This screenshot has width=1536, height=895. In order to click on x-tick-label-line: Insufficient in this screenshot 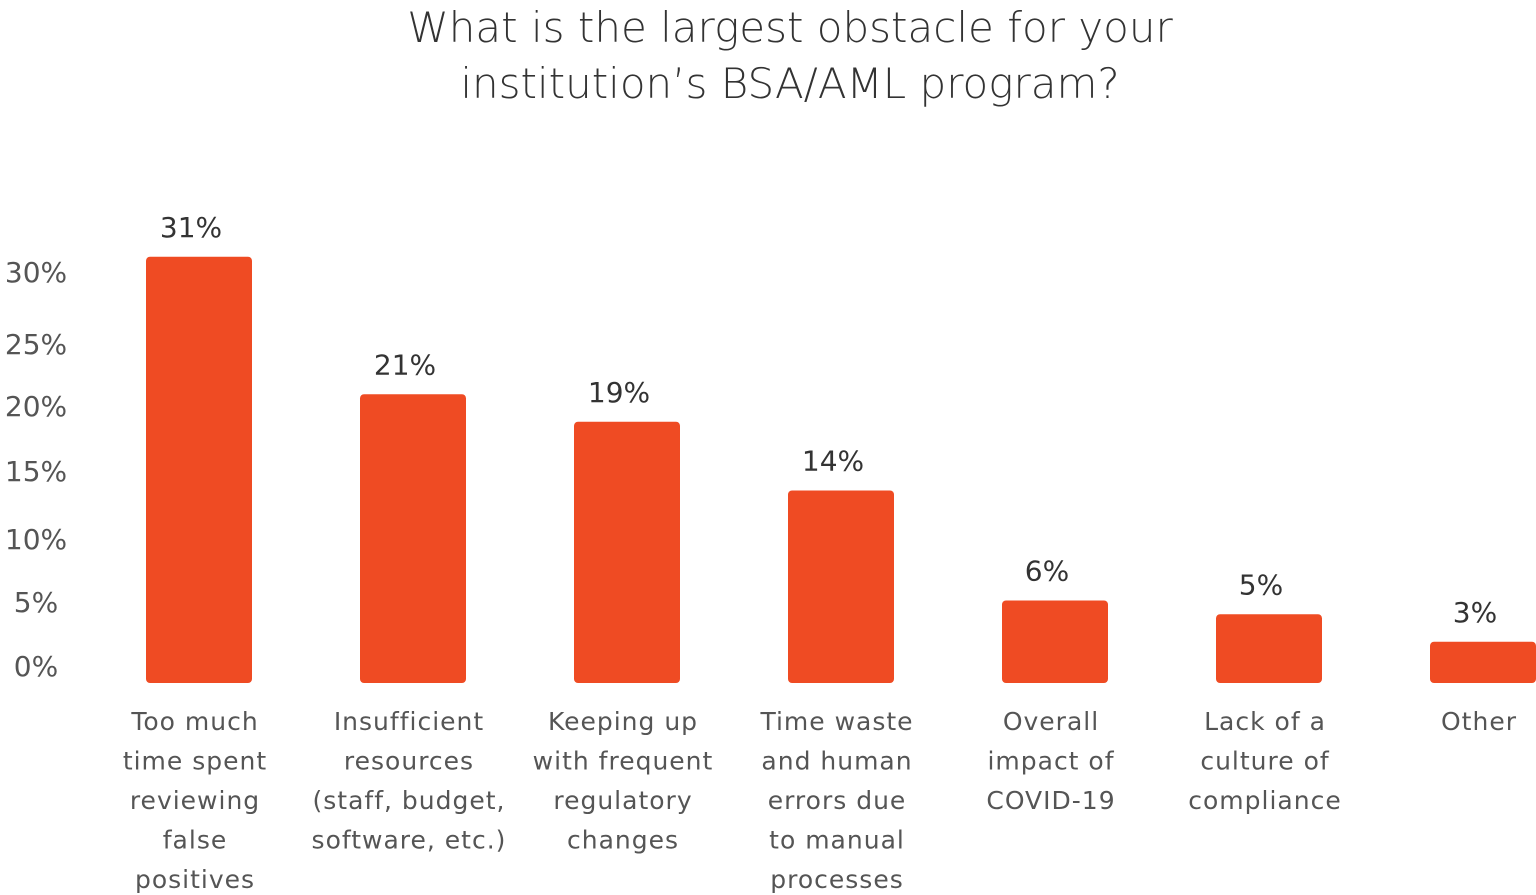, I will do `click(409, 721)`.